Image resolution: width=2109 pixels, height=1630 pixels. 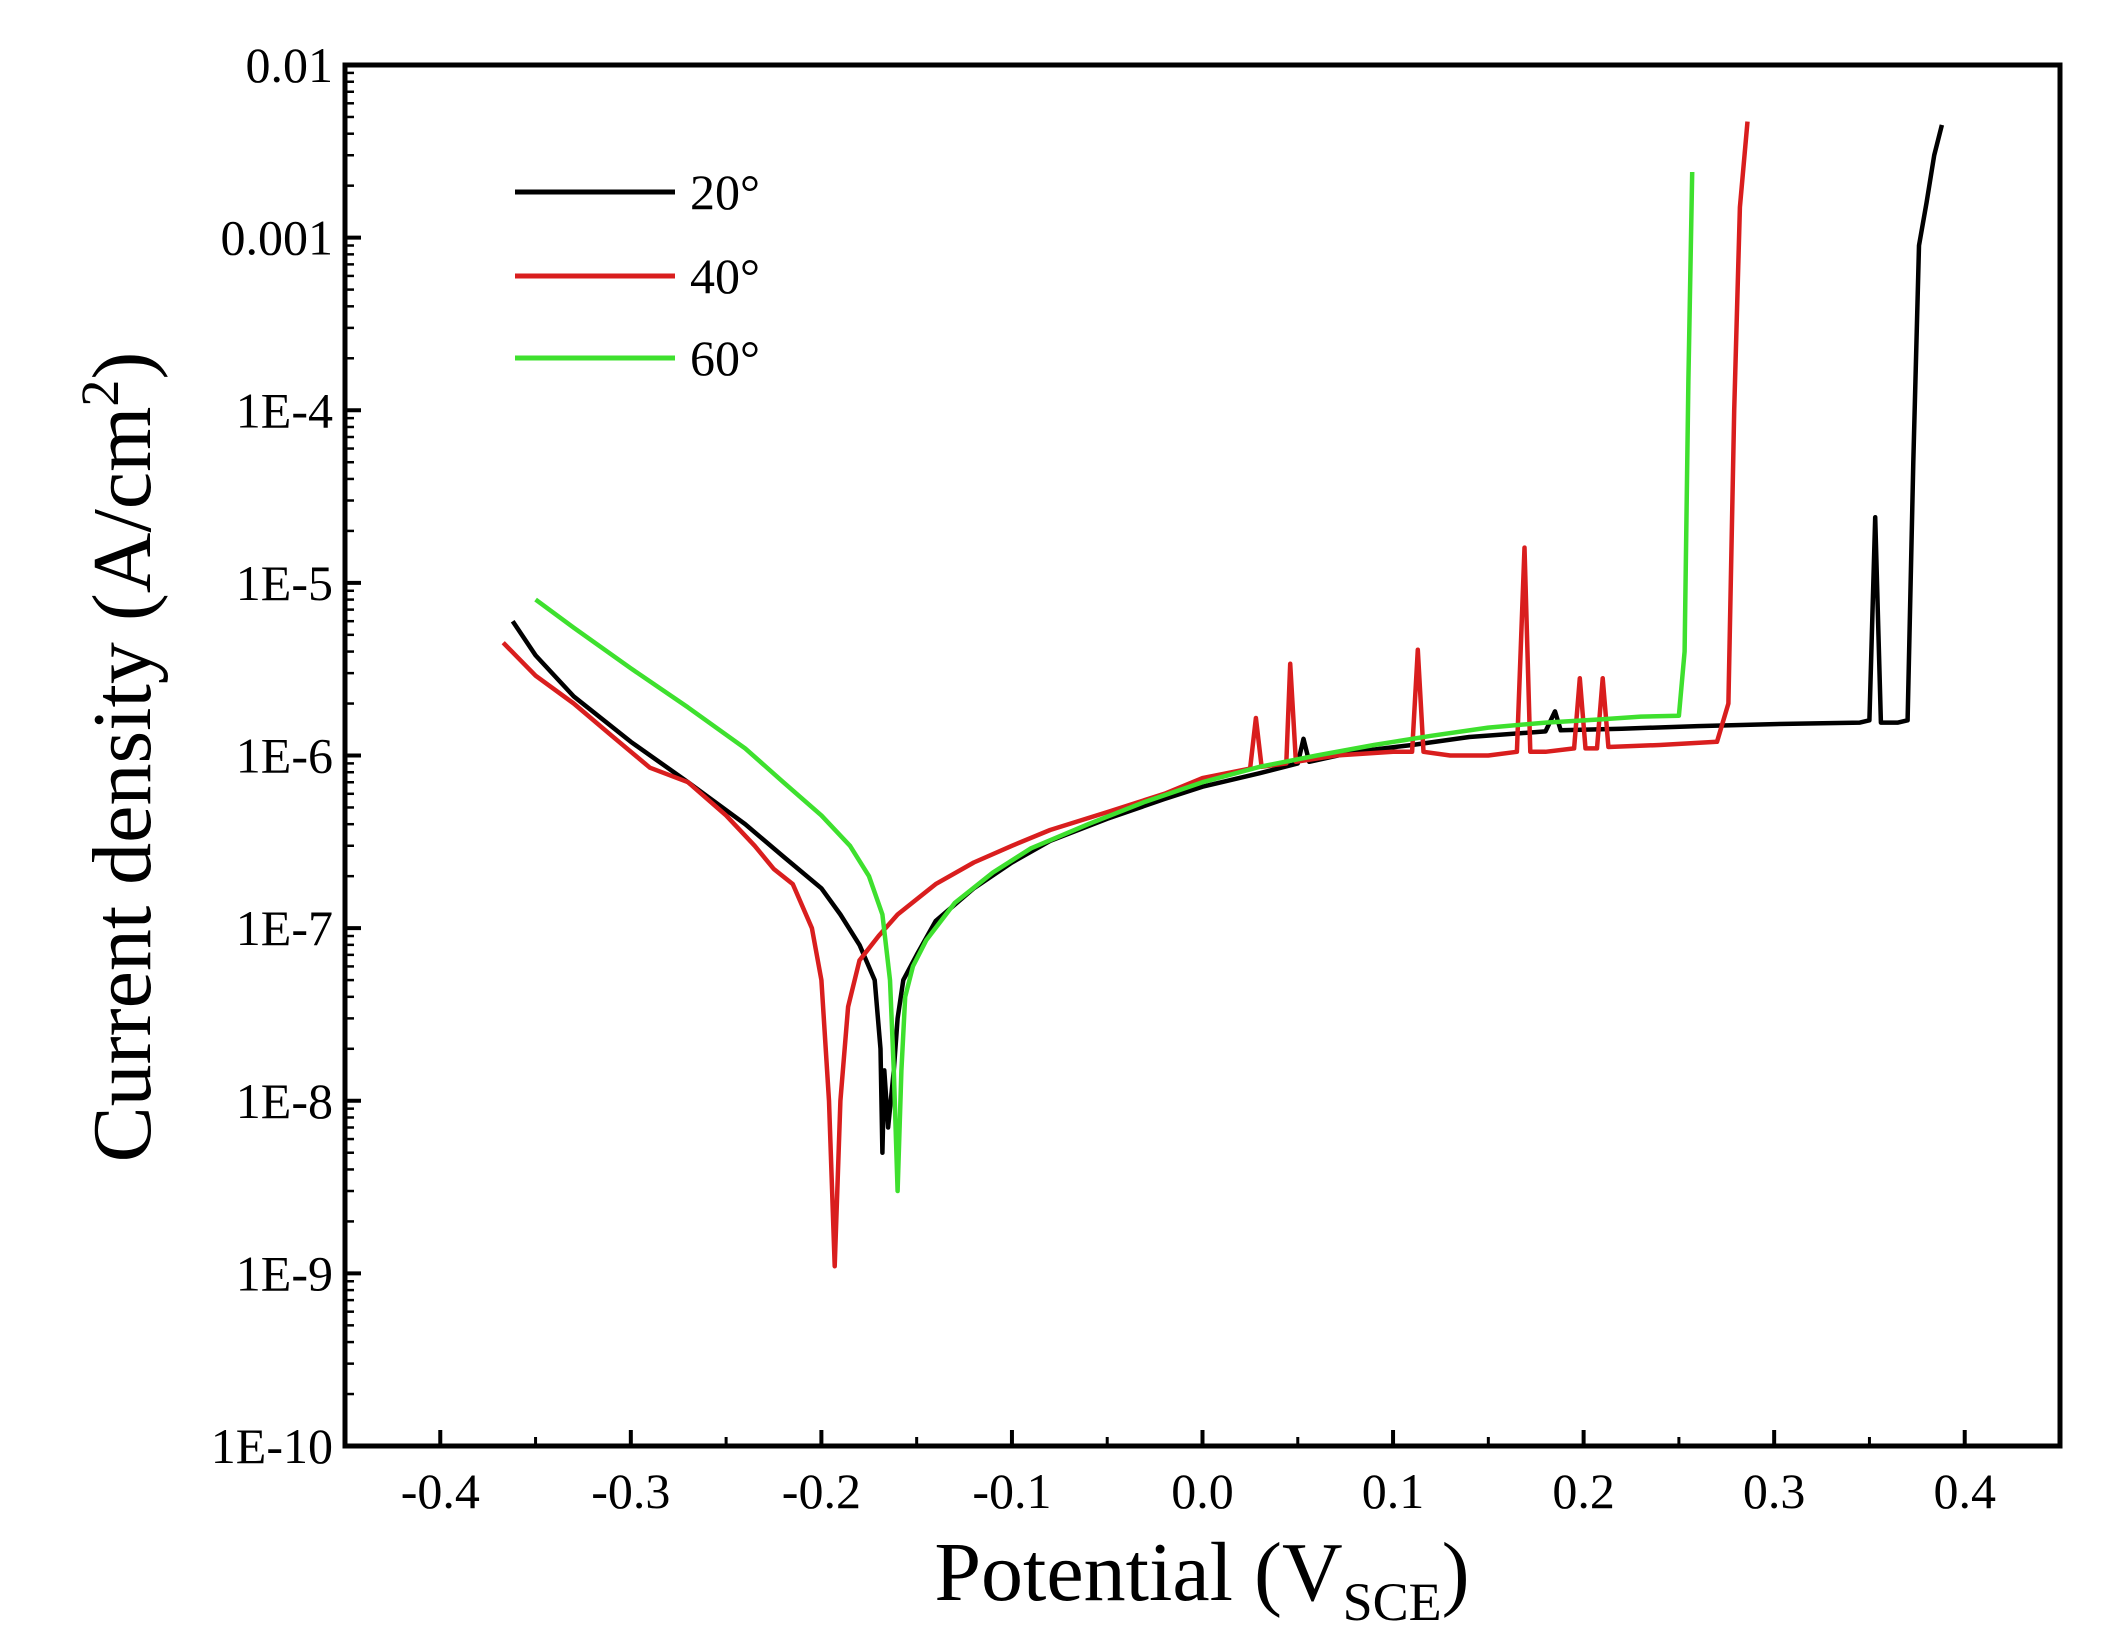 What do you see at coordinates (1392, 1601) in the screenshot?
I see `x-axis-title-subscript: SCE` at bounding box center [1392, 1601].